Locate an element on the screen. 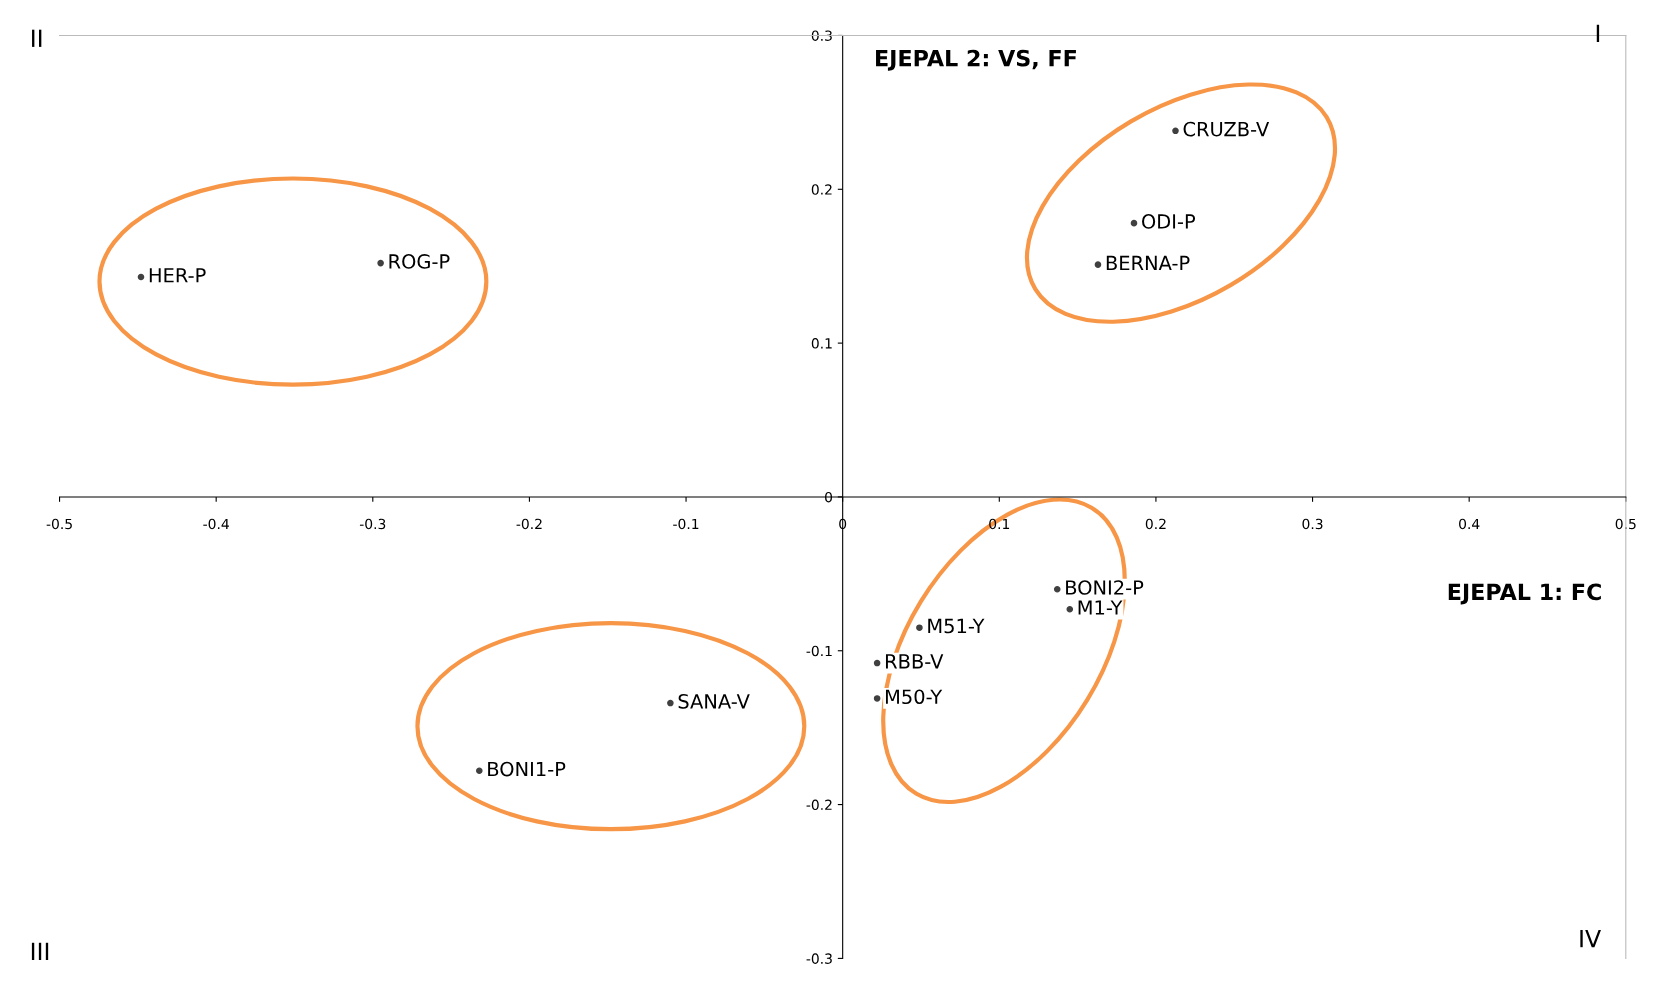  y-tick-label: -0.3 is located at coordinates (819, 958).